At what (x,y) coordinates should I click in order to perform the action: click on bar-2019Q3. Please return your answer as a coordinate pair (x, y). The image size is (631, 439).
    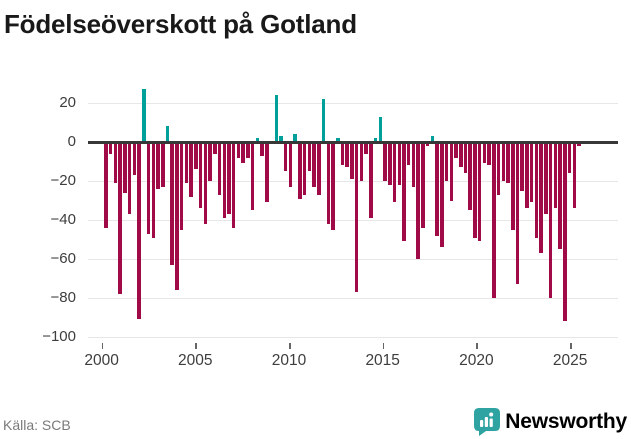
    Looking at the image, I should click on (475, 190).